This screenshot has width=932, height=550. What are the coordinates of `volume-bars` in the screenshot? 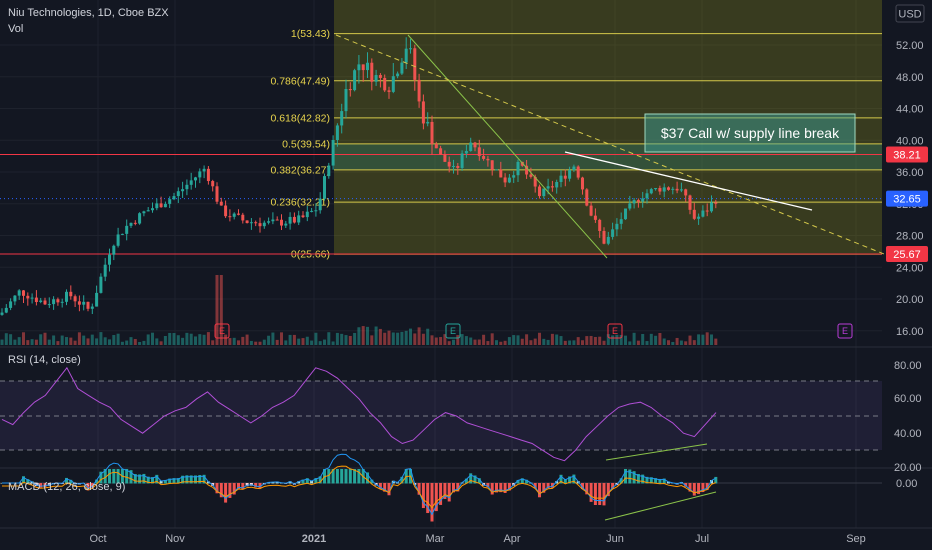 It's located at (359, 310).